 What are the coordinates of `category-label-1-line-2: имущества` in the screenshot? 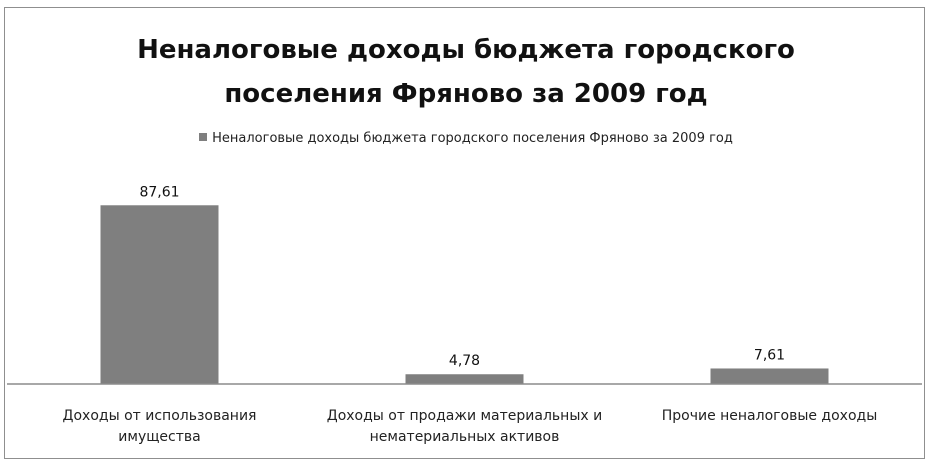 It's located at (159, 437).